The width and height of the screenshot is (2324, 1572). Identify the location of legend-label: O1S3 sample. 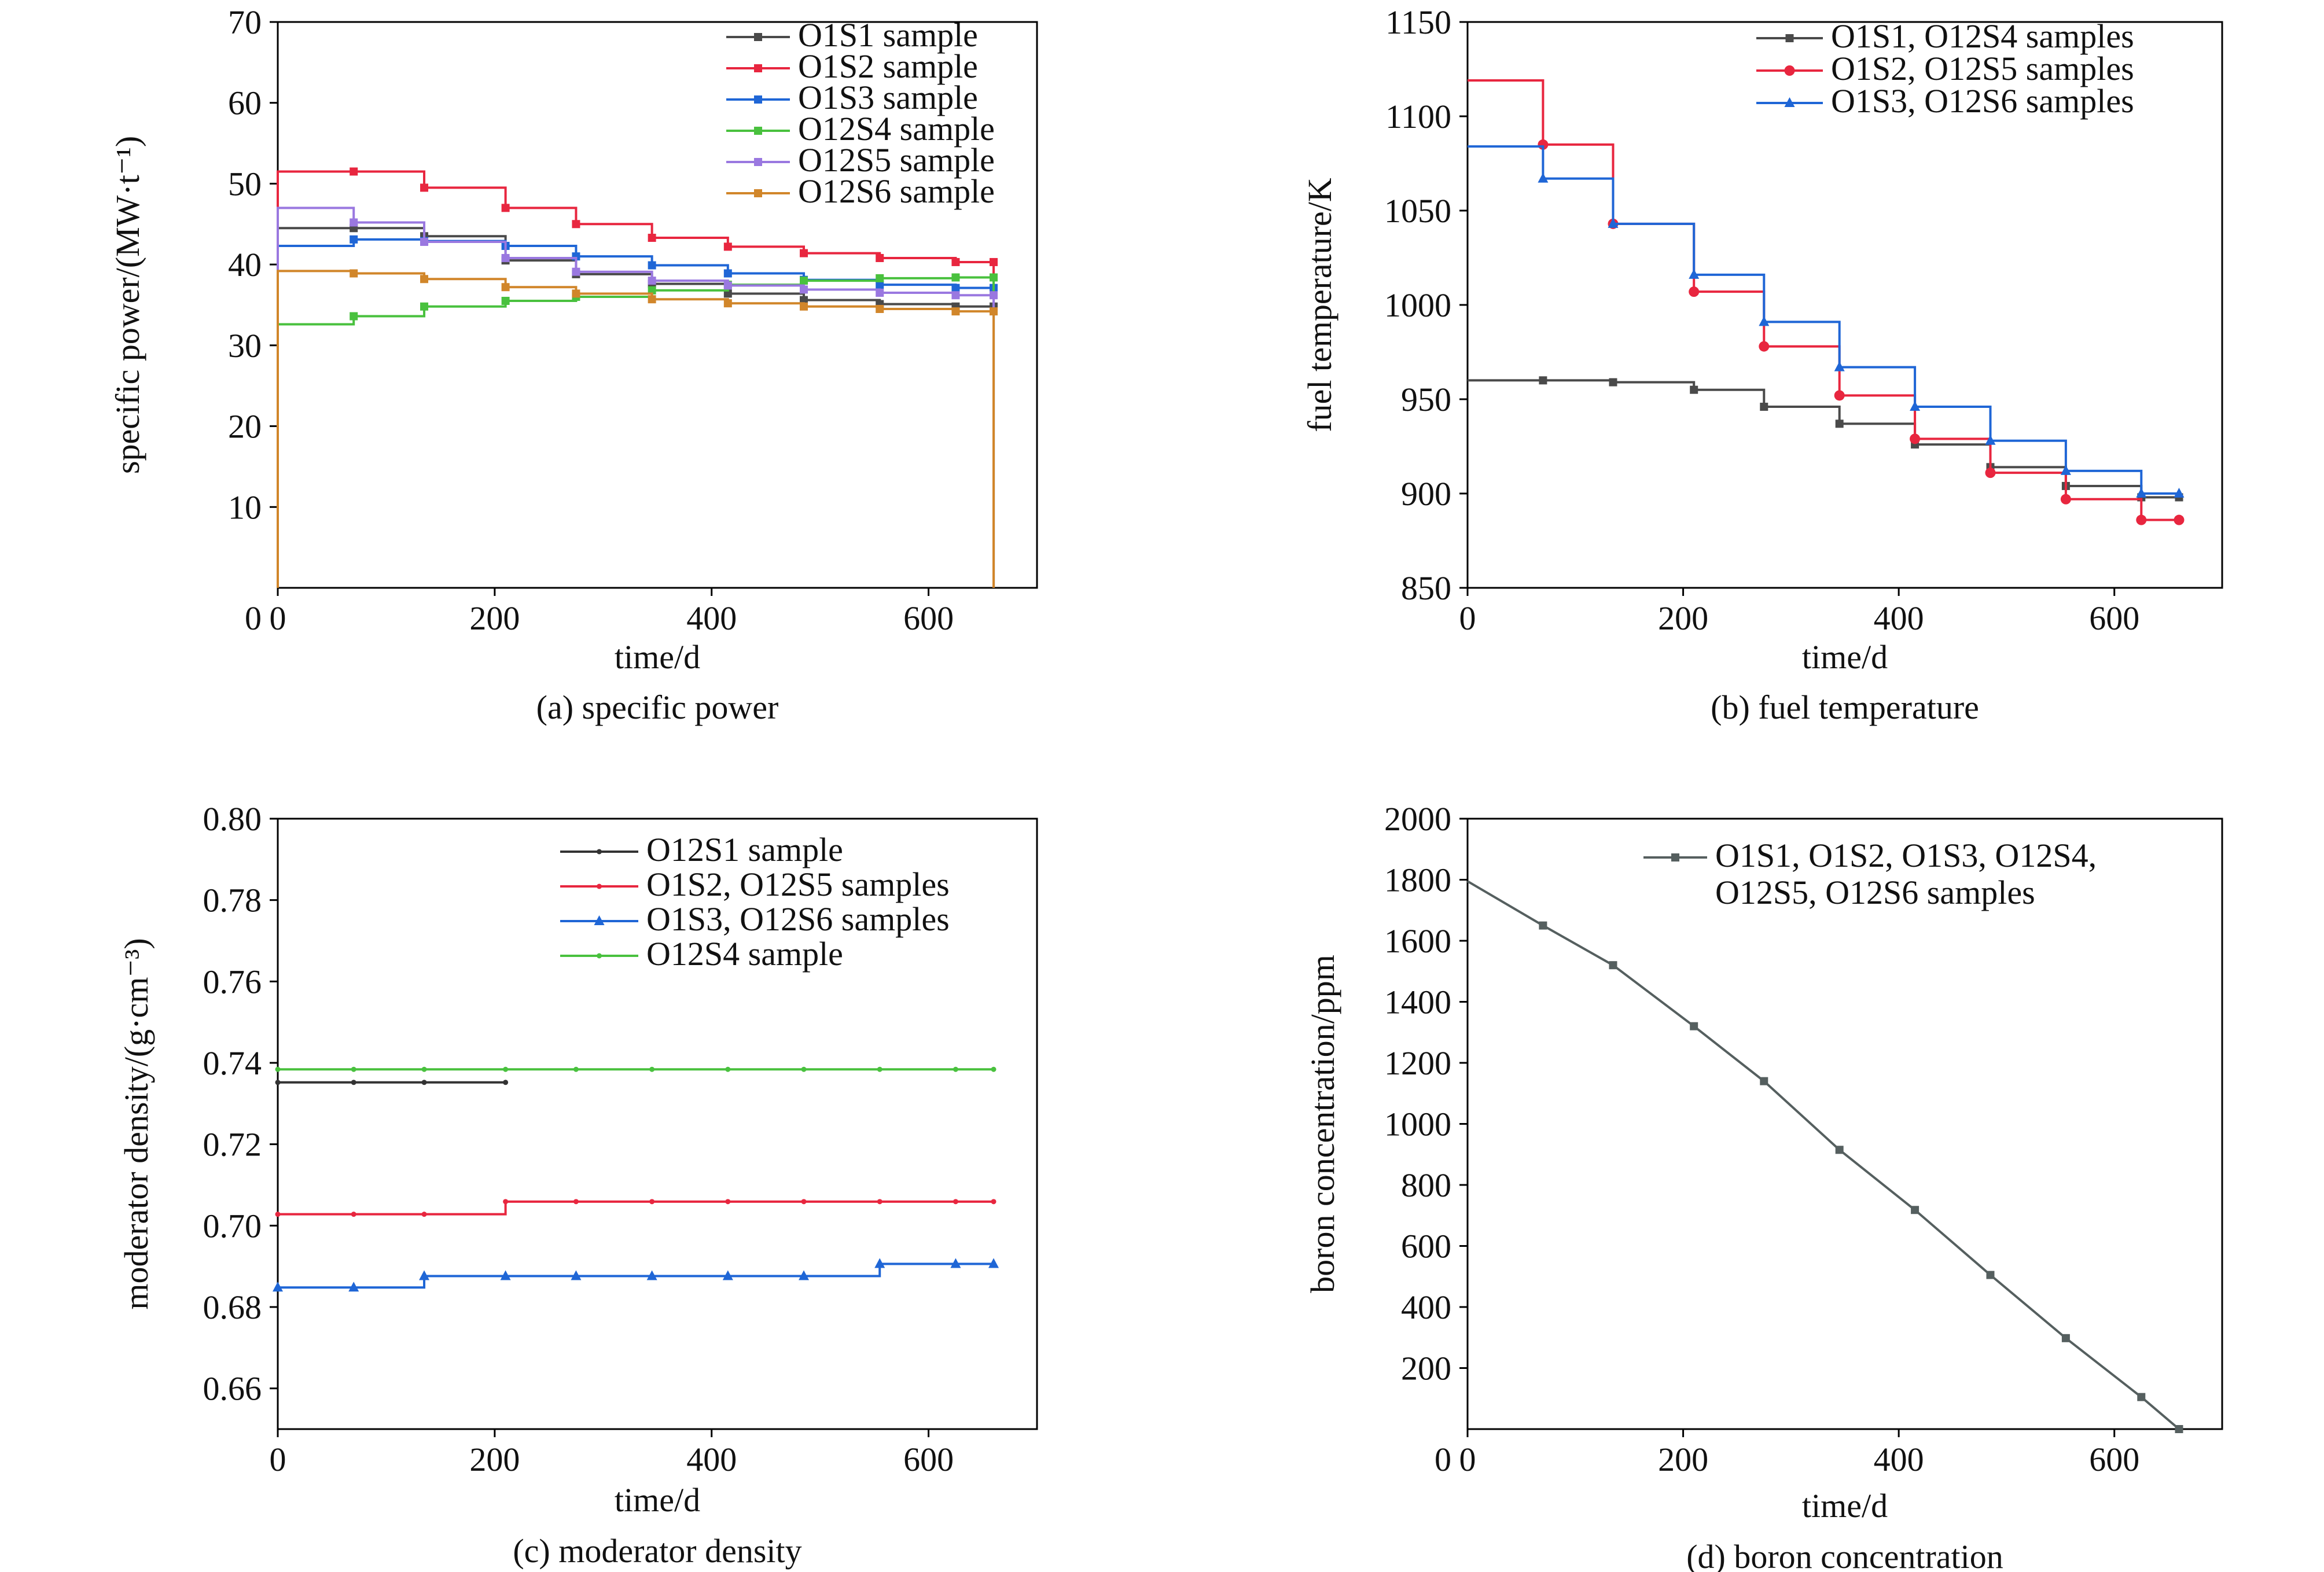
(888, 98).